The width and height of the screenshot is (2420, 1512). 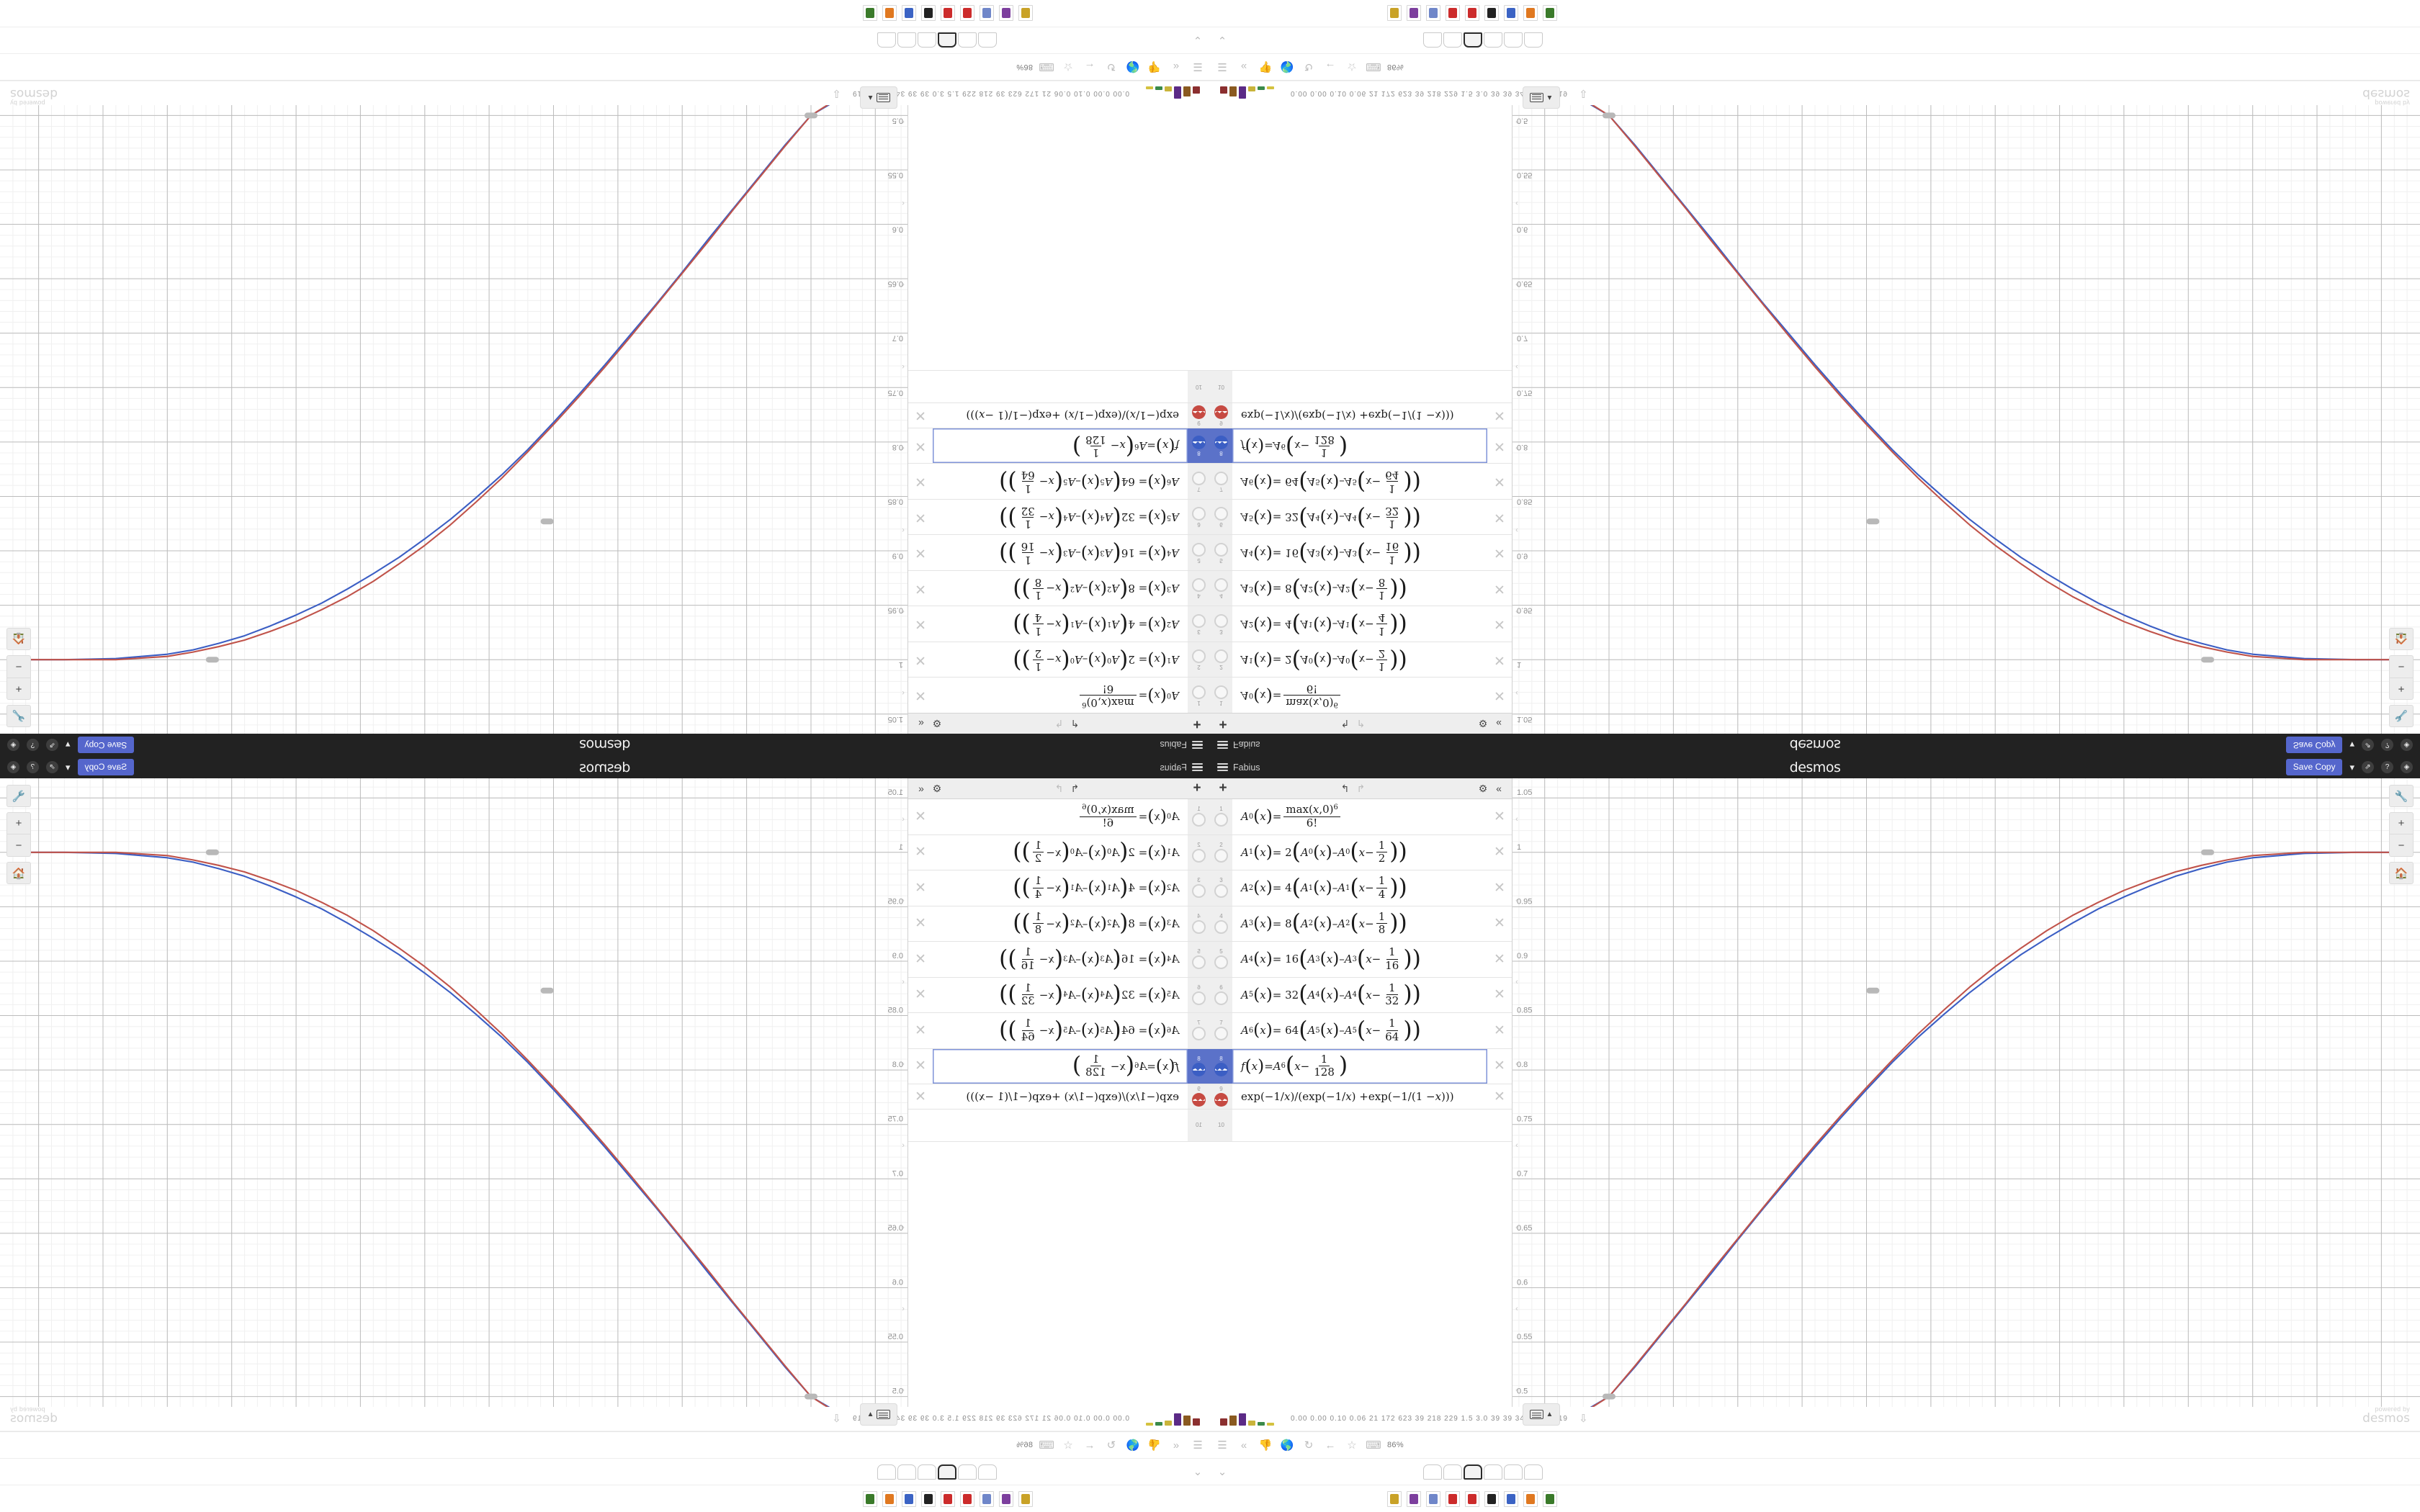 I want to click on save-copy-button: Save Copy, so click(x=106, y=745).